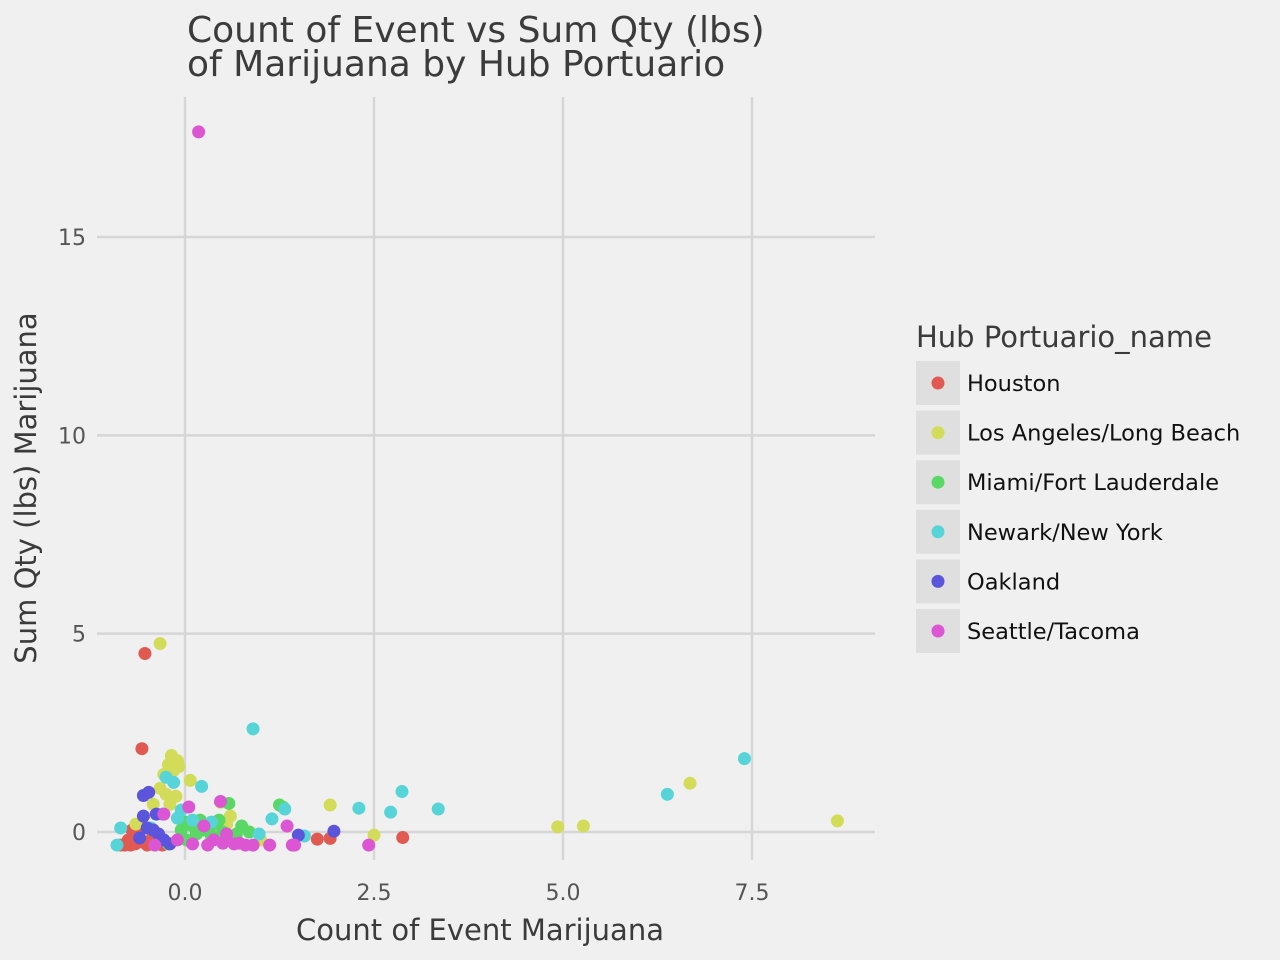  I want to click on x-tick-label: 2.5, so click(374, 893).